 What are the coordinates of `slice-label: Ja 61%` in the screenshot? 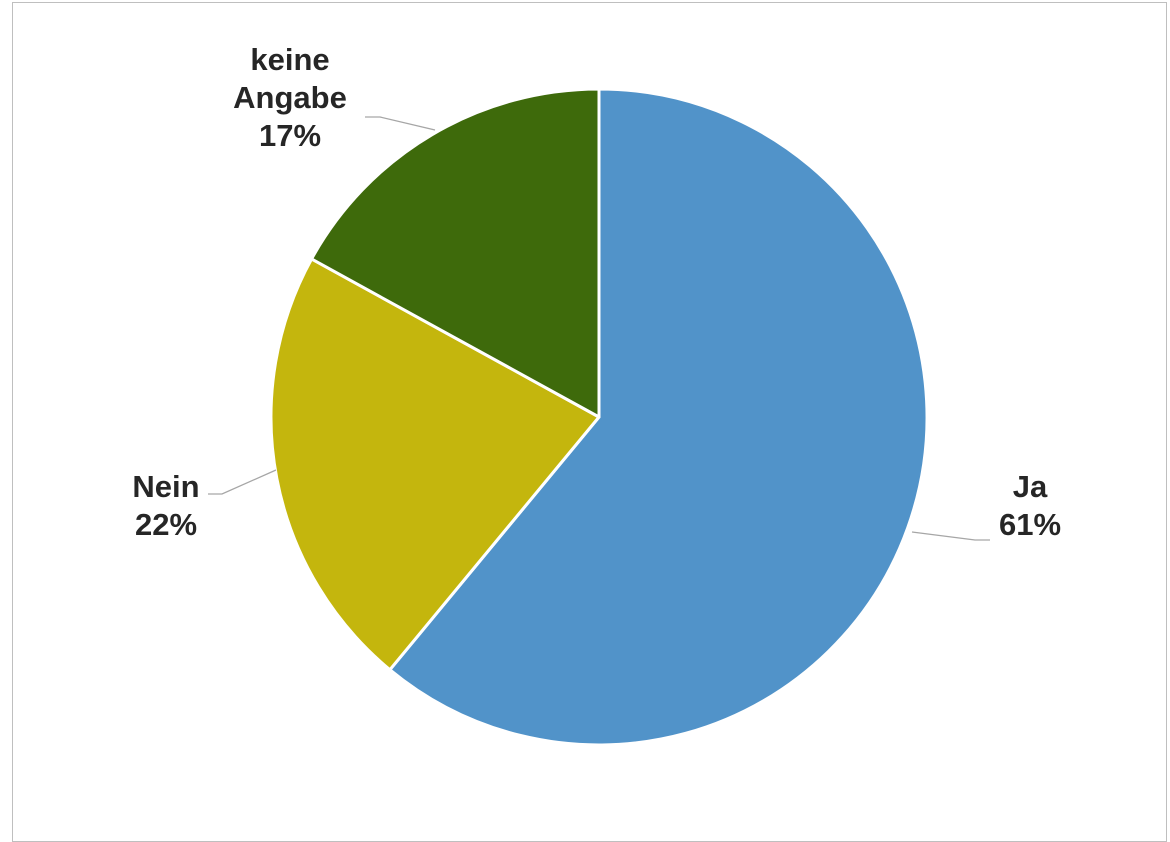 It's located at (1030, 505).